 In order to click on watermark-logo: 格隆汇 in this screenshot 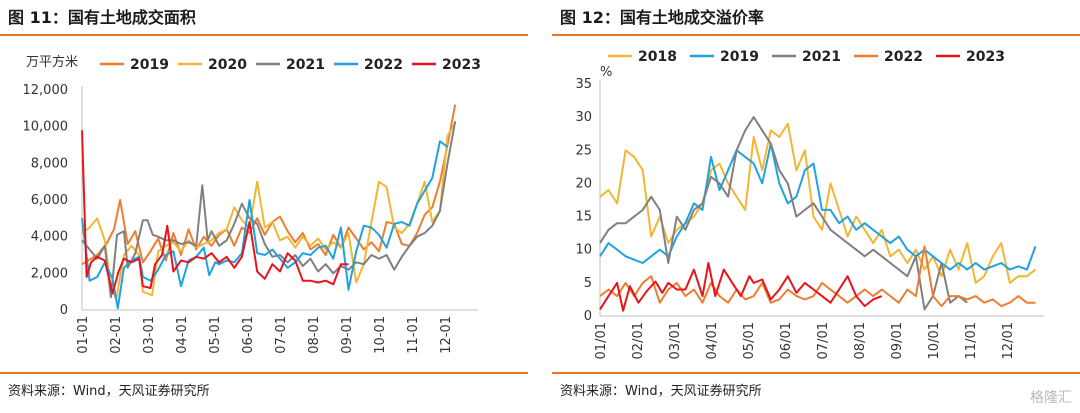, I will do `click(1051, 398)`.